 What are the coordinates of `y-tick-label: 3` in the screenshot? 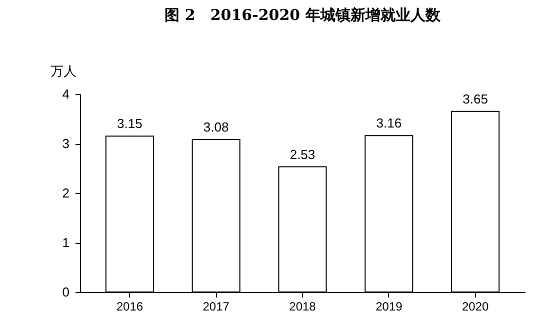 It's located at (66, 143).